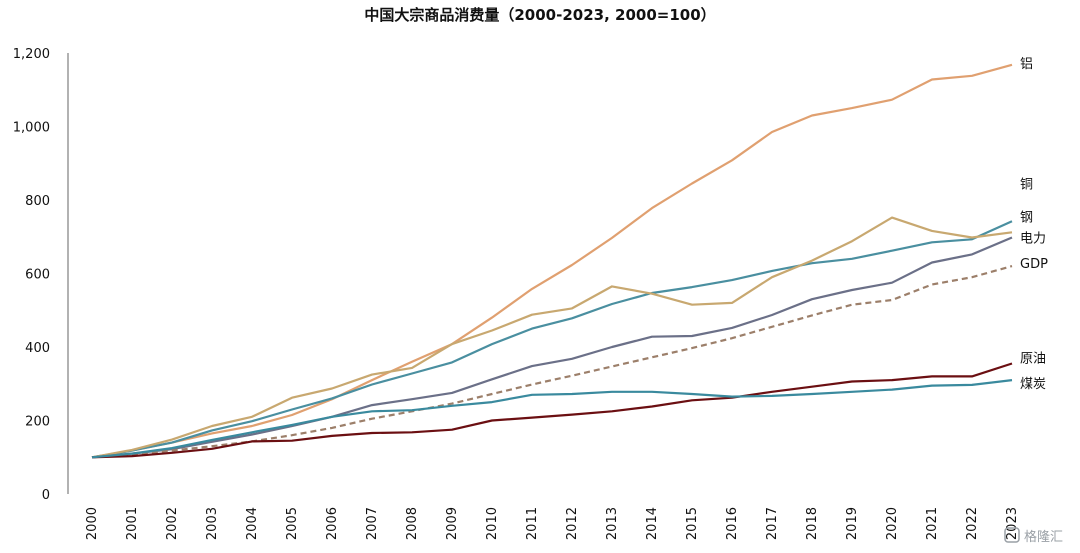  What do you see at coordinates (412, 523) in the screenshot?
I see `x-tick-label: 2008` at bounding box center [412, 523].